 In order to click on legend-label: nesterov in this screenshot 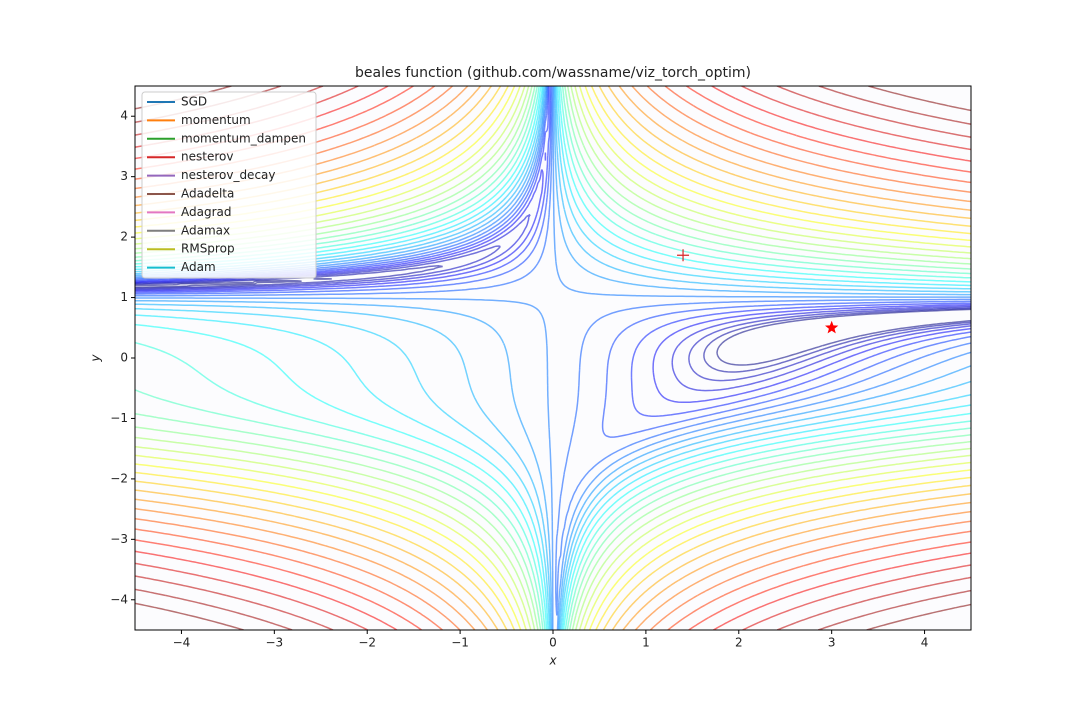, I will do `click(207, 157)`.